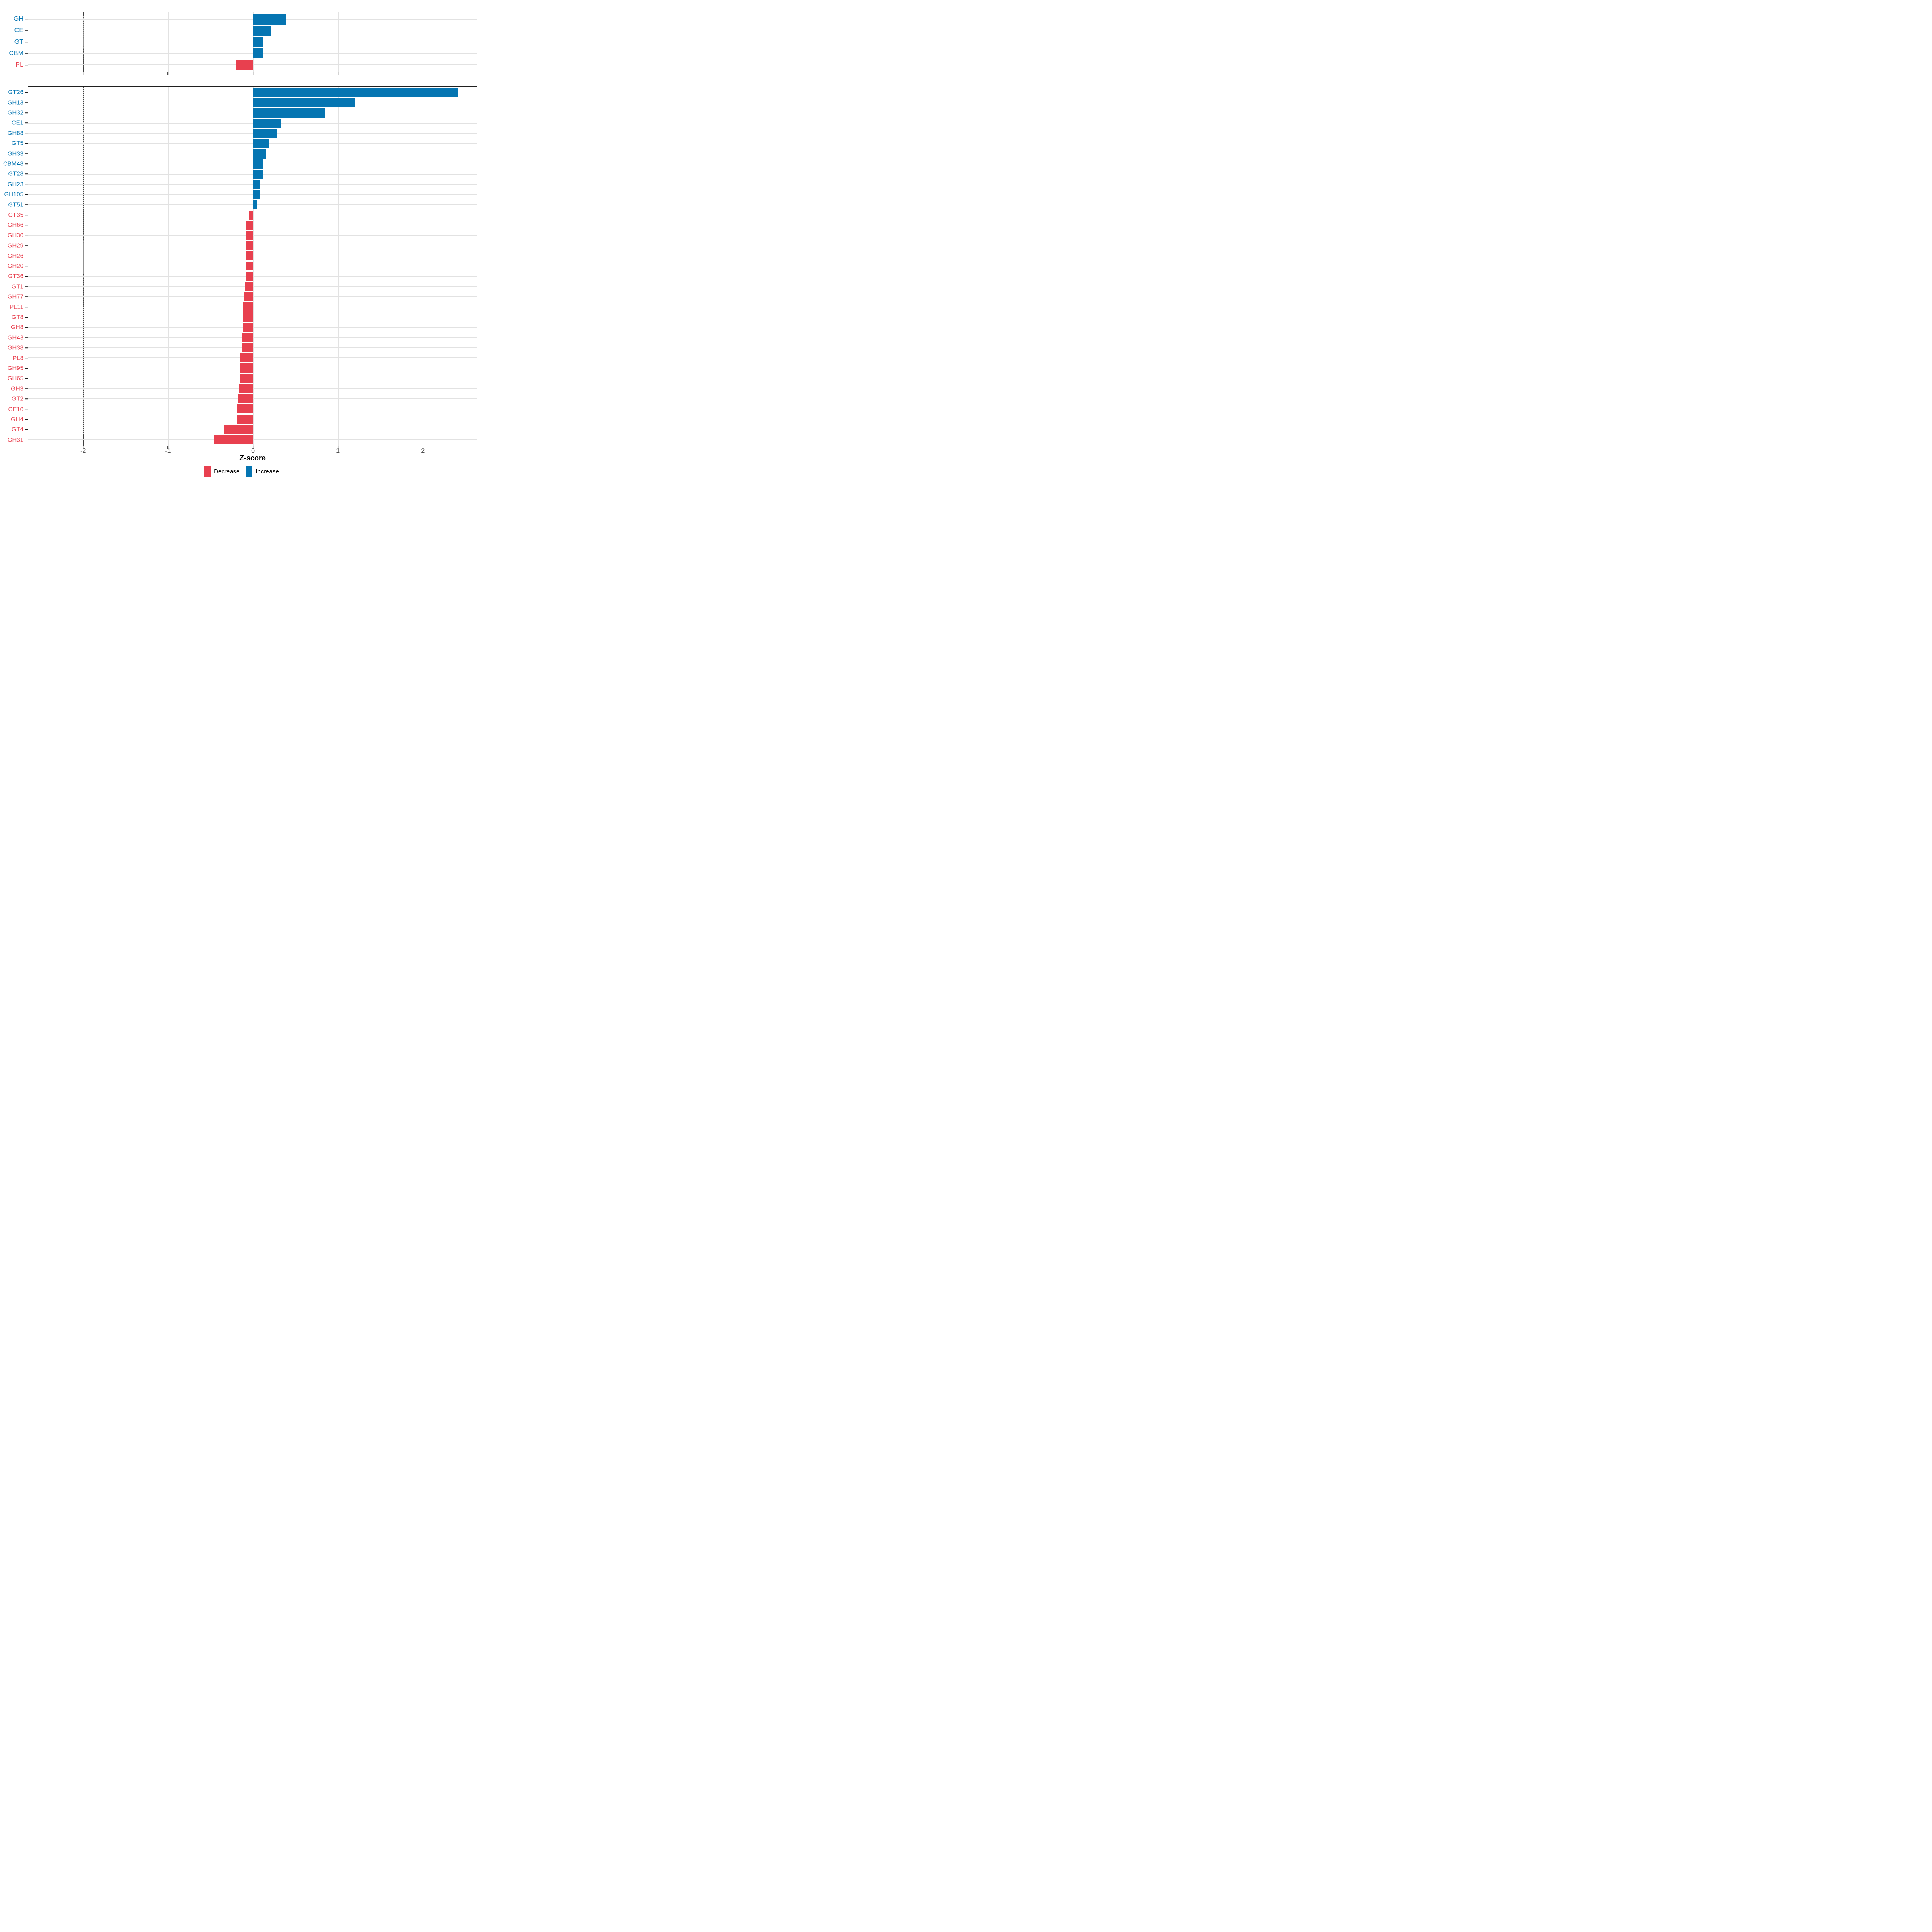  I want to click on top-panel-y-ticks, so click(26, 42).